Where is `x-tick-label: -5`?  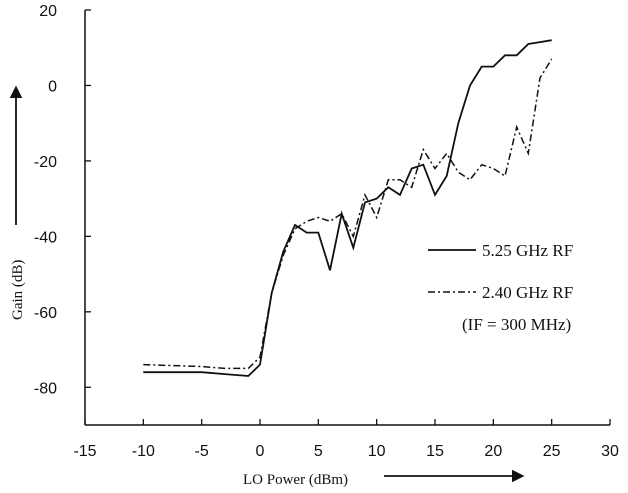 x-tick-label: -5 is located at coordinates (202, 451).